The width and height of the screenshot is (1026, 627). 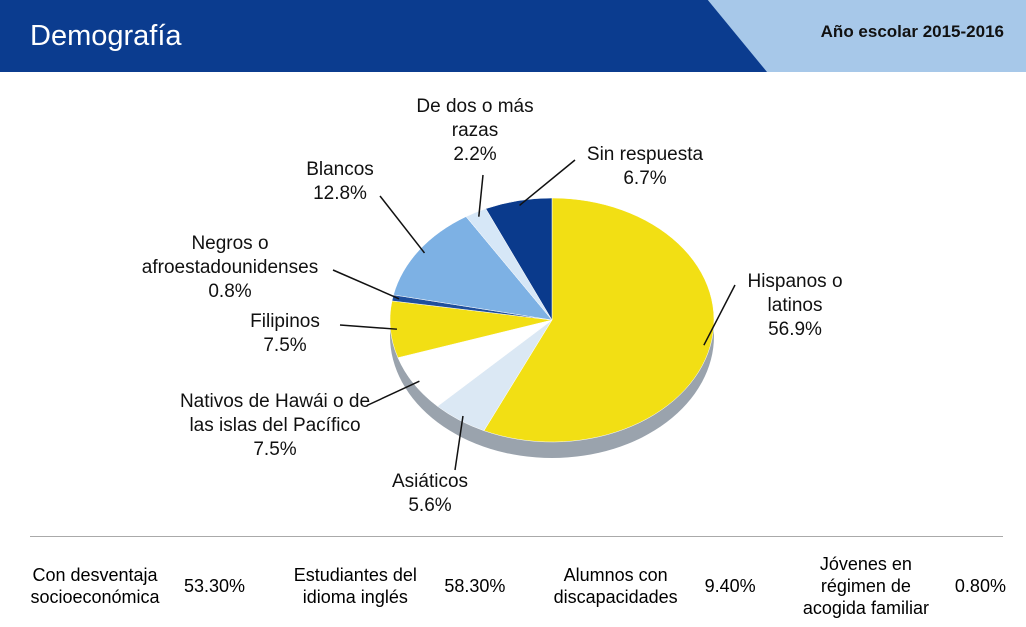 I want to click on stat: Estudiantes del idioma inglés 58.30%, so click(x=393, y=586).